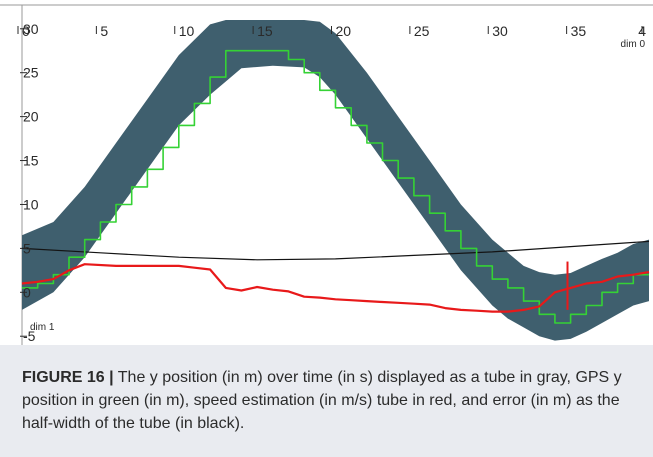 The image size is (653, 457). I want to click on y-tick-label-6: 0, so click(27, 292).